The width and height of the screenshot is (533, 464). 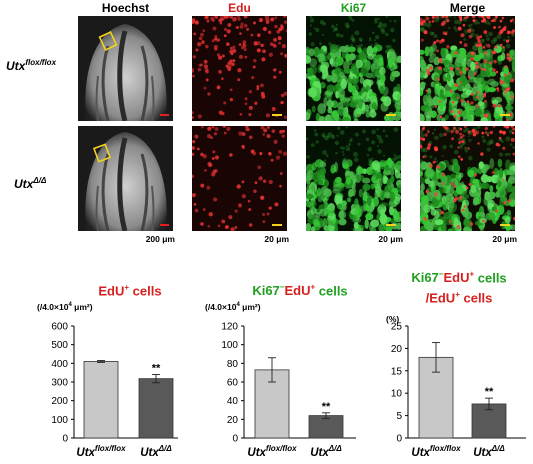 I want to click on chart1-title: EdU+ cells, so click(x=130, y=291).